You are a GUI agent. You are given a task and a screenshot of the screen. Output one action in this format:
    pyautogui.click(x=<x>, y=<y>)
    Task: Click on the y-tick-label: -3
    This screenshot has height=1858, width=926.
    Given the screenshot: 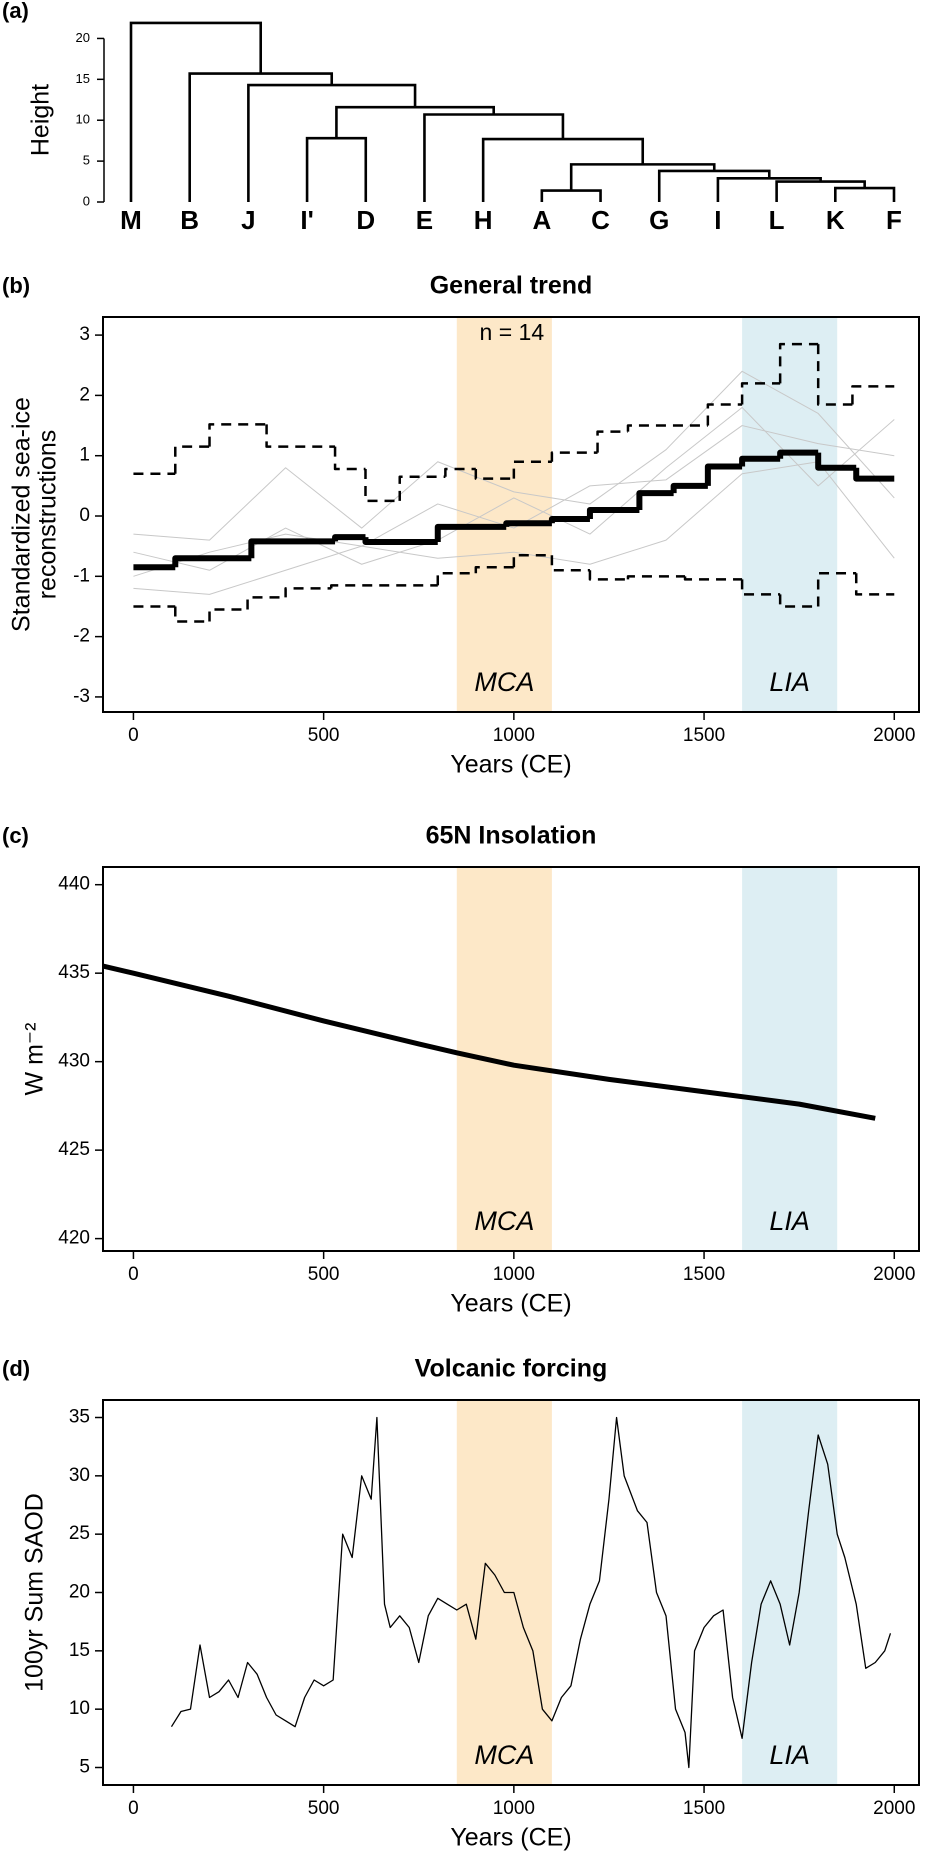 What is the action you would take?
    pyautogui.click(x=81, y=696)
    